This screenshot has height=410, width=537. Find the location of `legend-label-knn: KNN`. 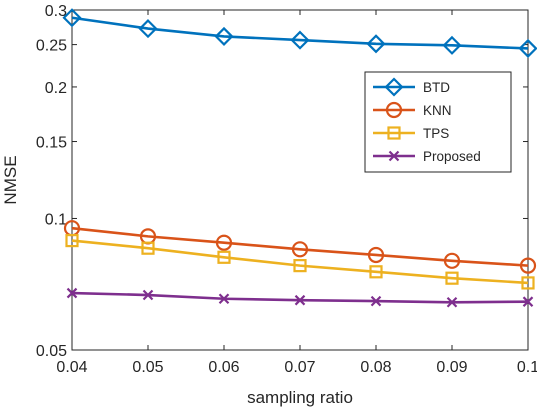

legend-label-knn: KNN is located at coordinates (437, 110).